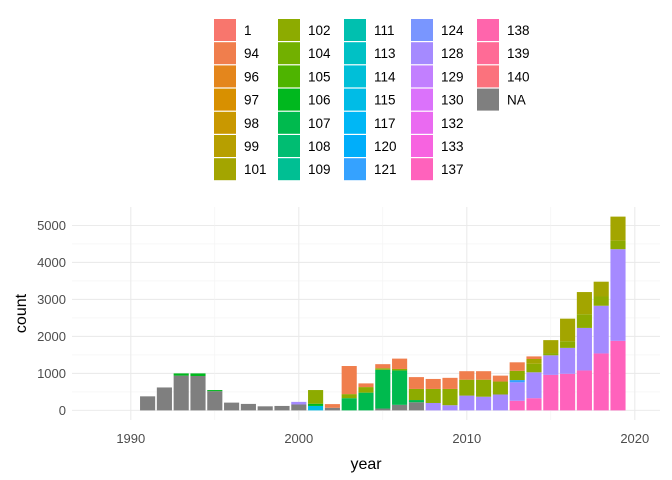  Describe the element at coordinates (198, 393) in the screenshot. I see `bar-segment-1994-NA` at that location.